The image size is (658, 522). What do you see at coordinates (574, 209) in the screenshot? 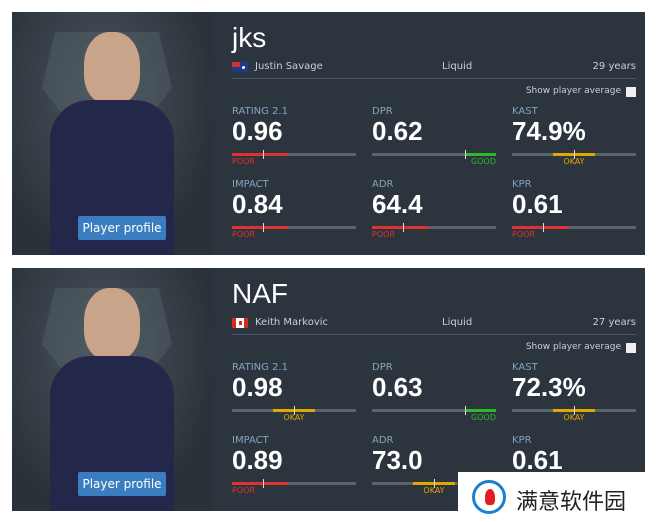
I see `stat: KPR 0.61 POOR` at bounding box center [574, 209].